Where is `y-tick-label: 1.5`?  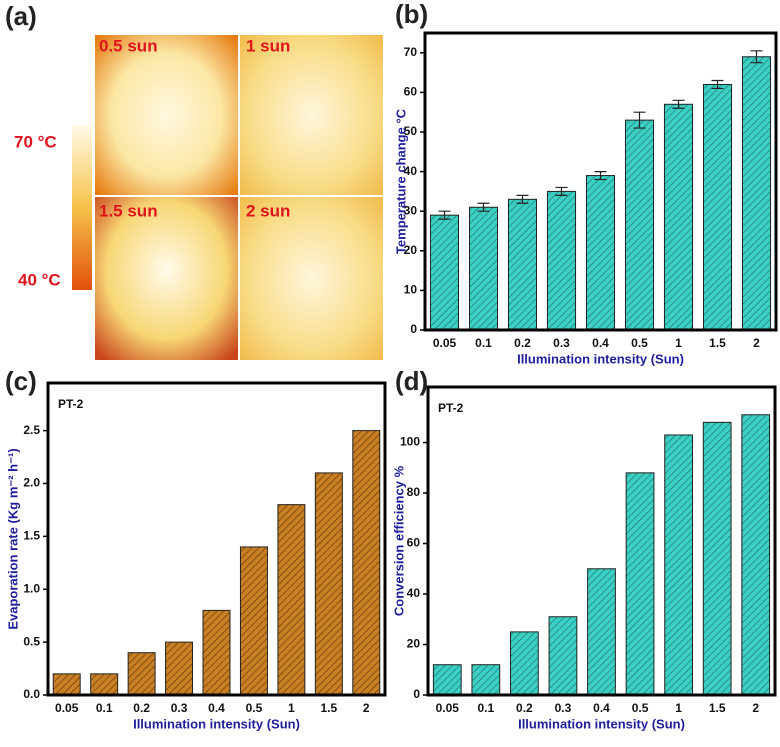 y-tick-label: 1.5 is located at coordinates (31, 536).